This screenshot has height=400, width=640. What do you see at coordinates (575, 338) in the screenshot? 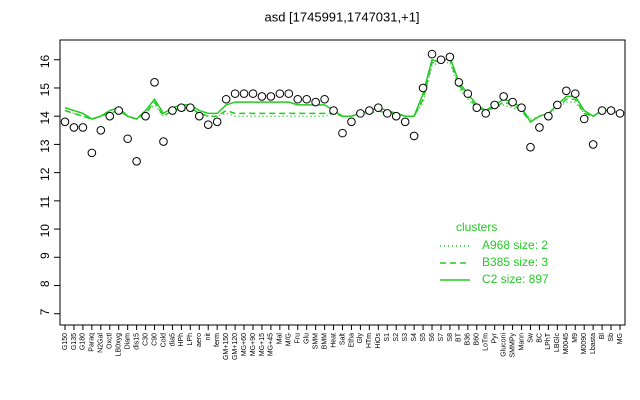
I see `x-tick-label: M9` at bounding box center [575, 338].